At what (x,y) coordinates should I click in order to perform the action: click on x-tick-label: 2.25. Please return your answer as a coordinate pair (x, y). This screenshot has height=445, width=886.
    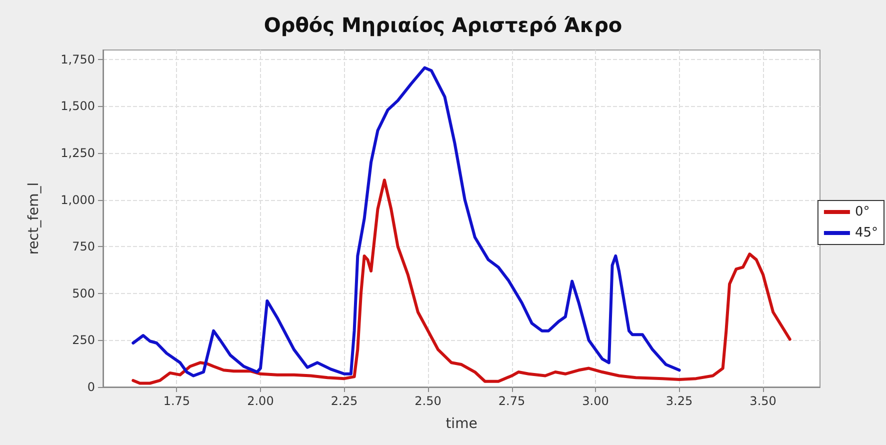
    Looking at the image, I should click on (344, 401).